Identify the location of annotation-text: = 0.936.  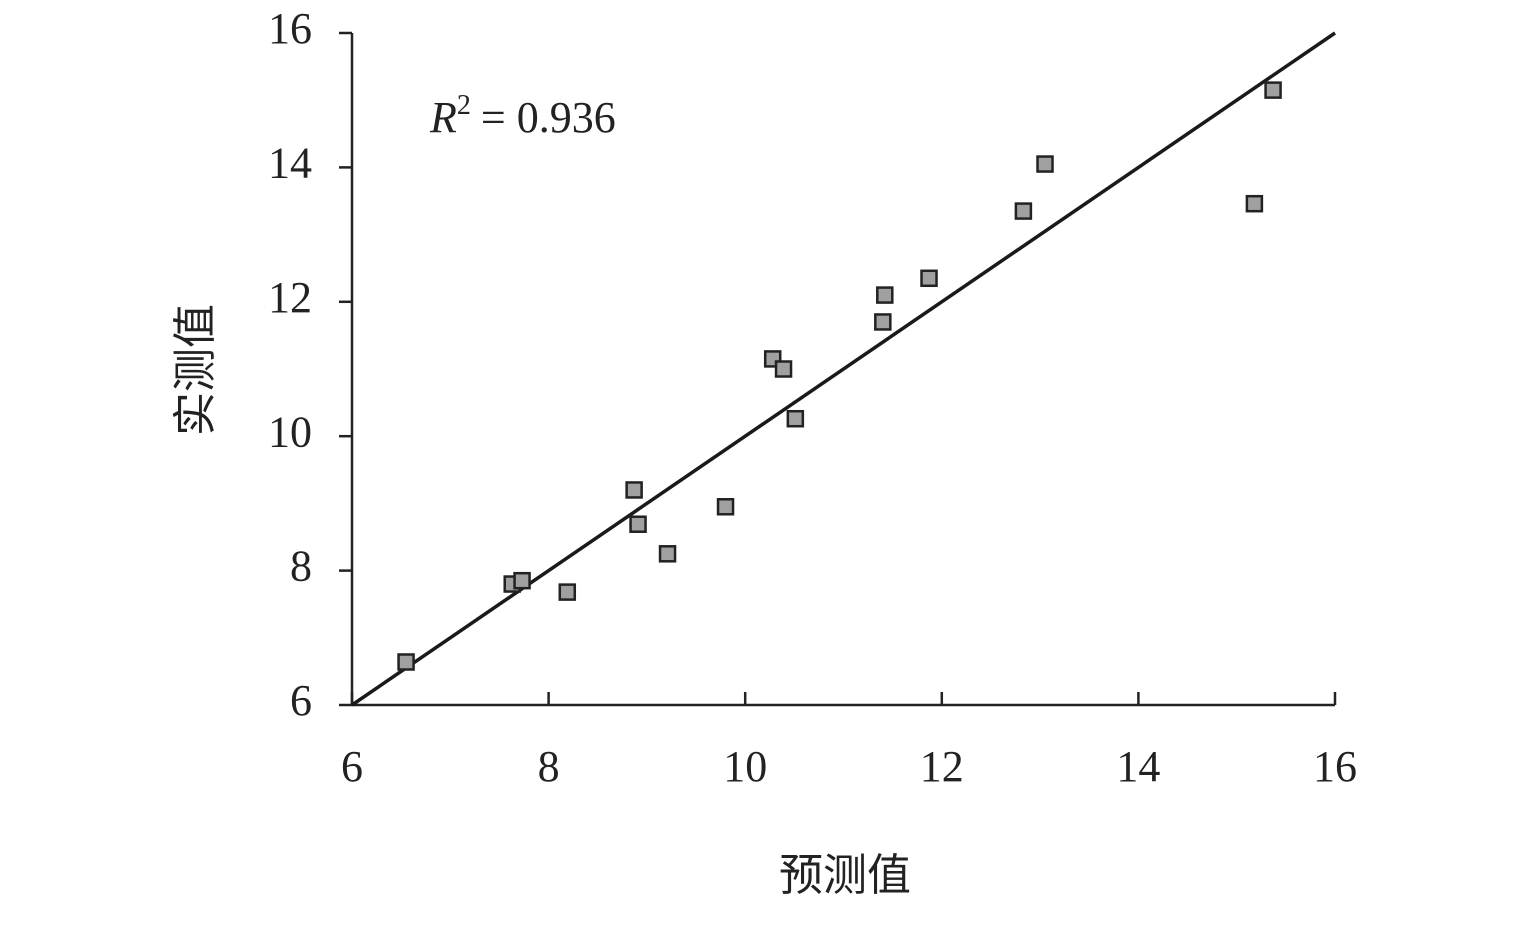
(548, 117).